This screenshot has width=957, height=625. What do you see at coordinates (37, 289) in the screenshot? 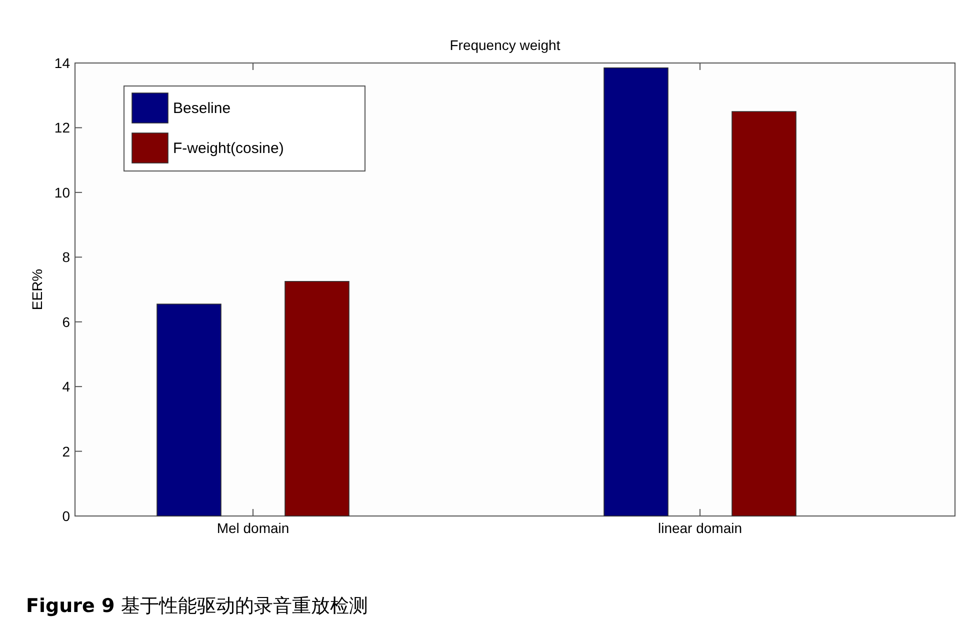
I see `y-axis-title: EER%` at bounding box center [37, 289].